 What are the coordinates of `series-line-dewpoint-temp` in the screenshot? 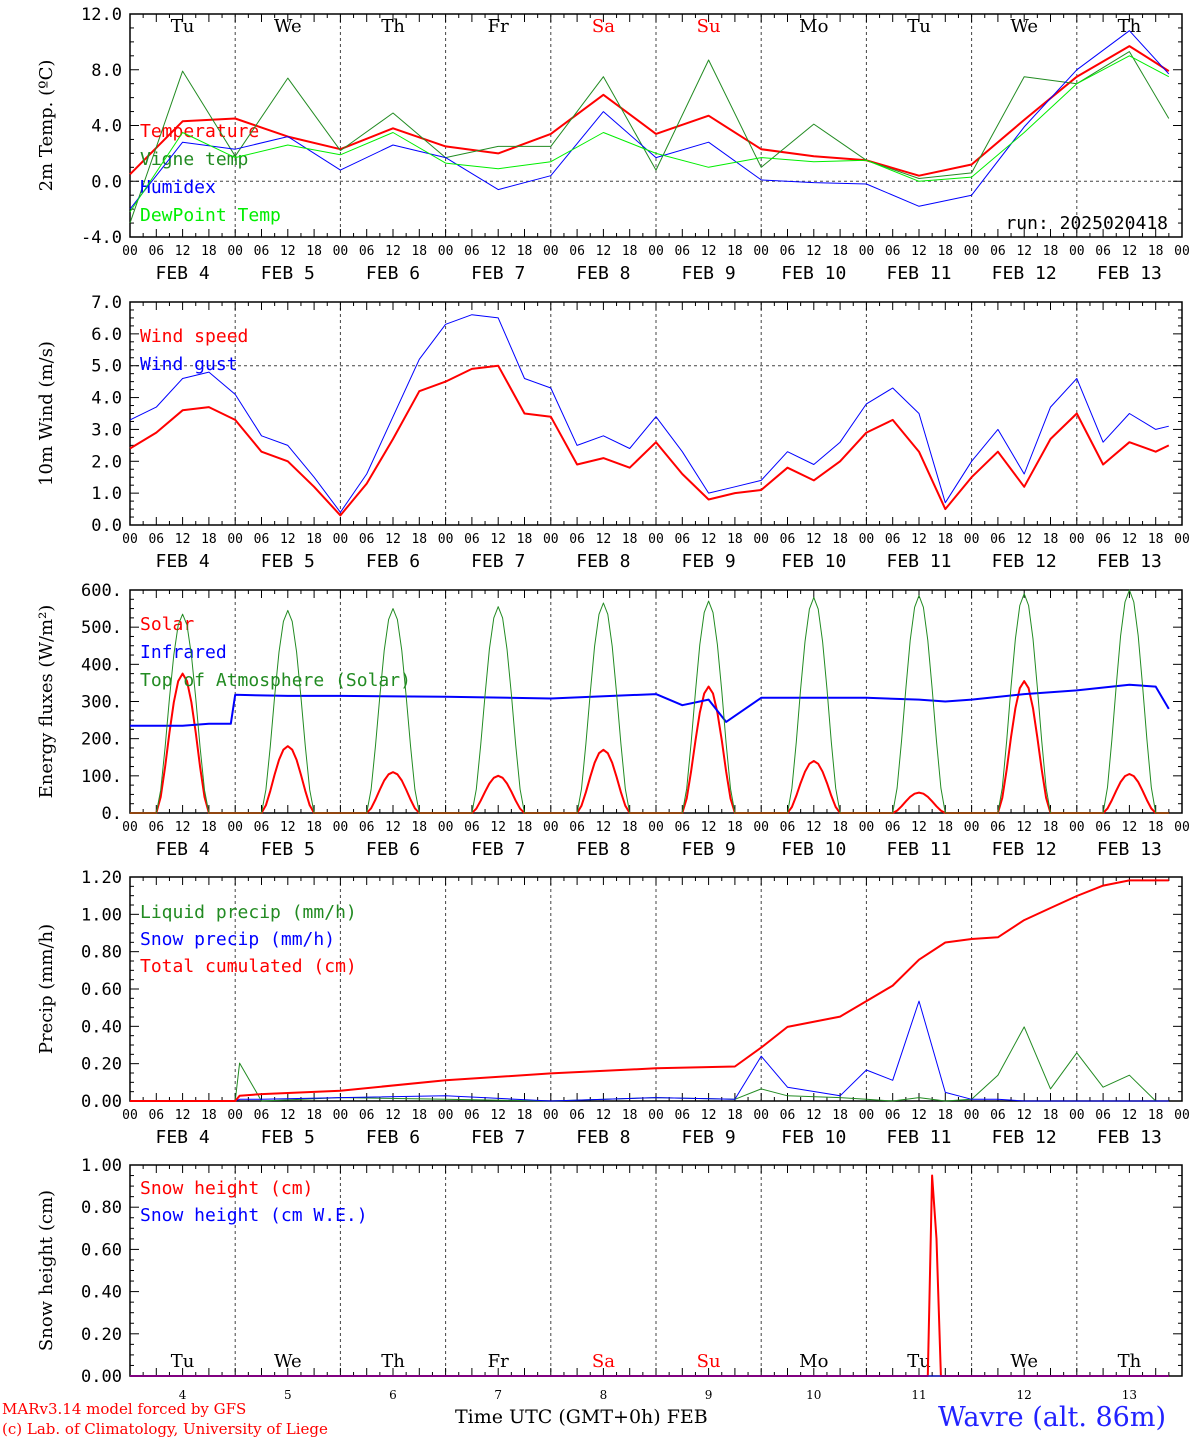 It's located at (649, 134).